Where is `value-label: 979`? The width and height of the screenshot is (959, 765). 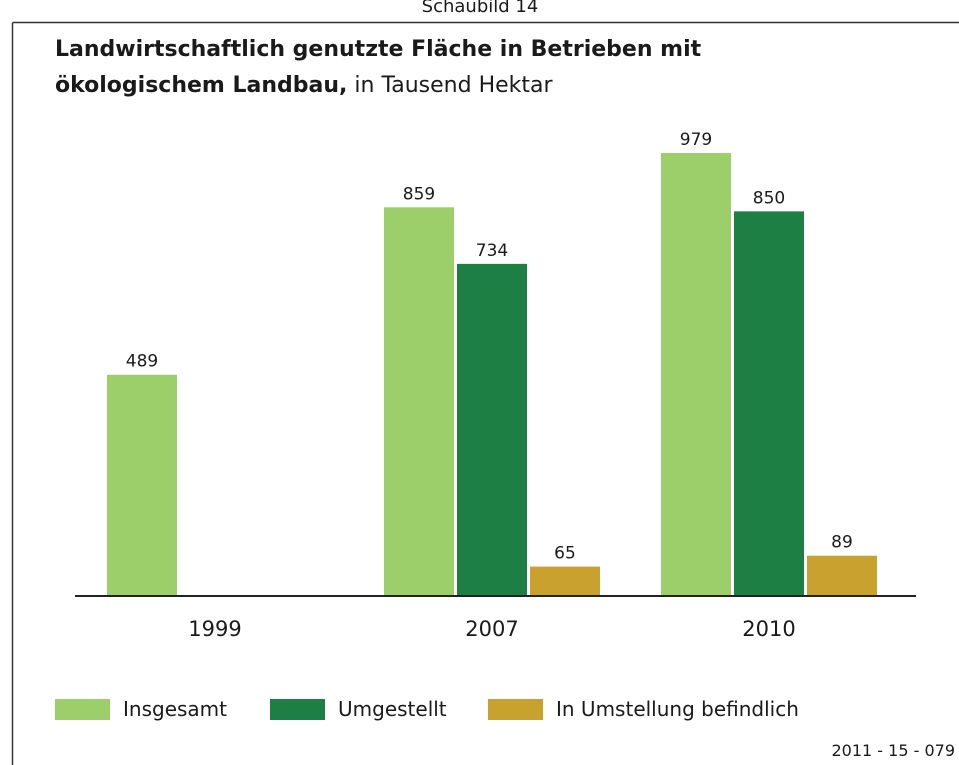 value-label: 979 is located at coordinates (696, 140).